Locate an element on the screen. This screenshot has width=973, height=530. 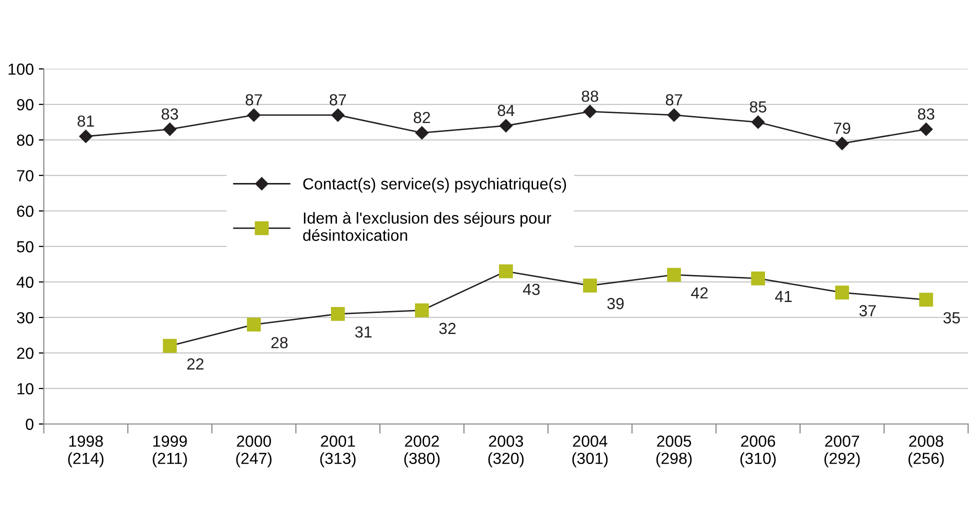
data-label: 42 is located at coordinates (699, 292).